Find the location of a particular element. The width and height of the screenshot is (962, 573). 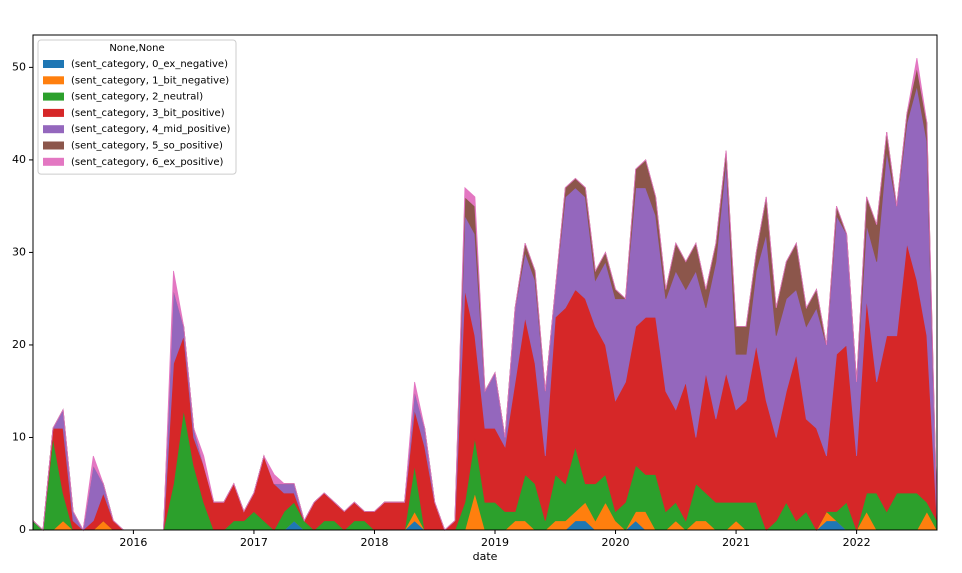

y-tick-label: 30 is located at coordinates (19, 251).